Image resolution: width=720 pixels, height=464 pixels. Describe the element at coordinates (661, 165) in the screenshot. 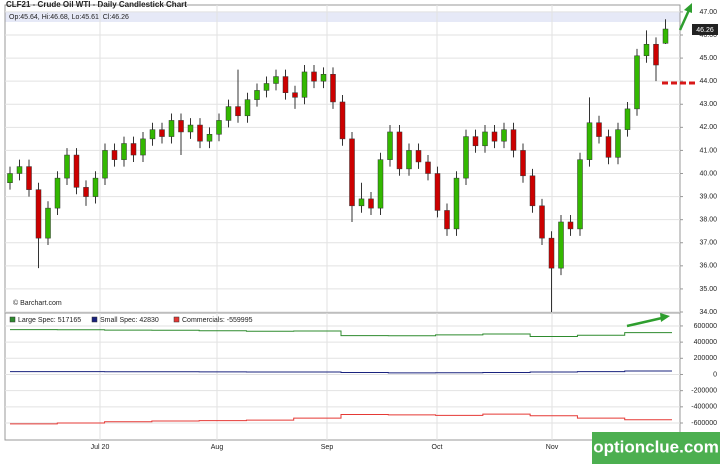

I see `annotations` at that location.